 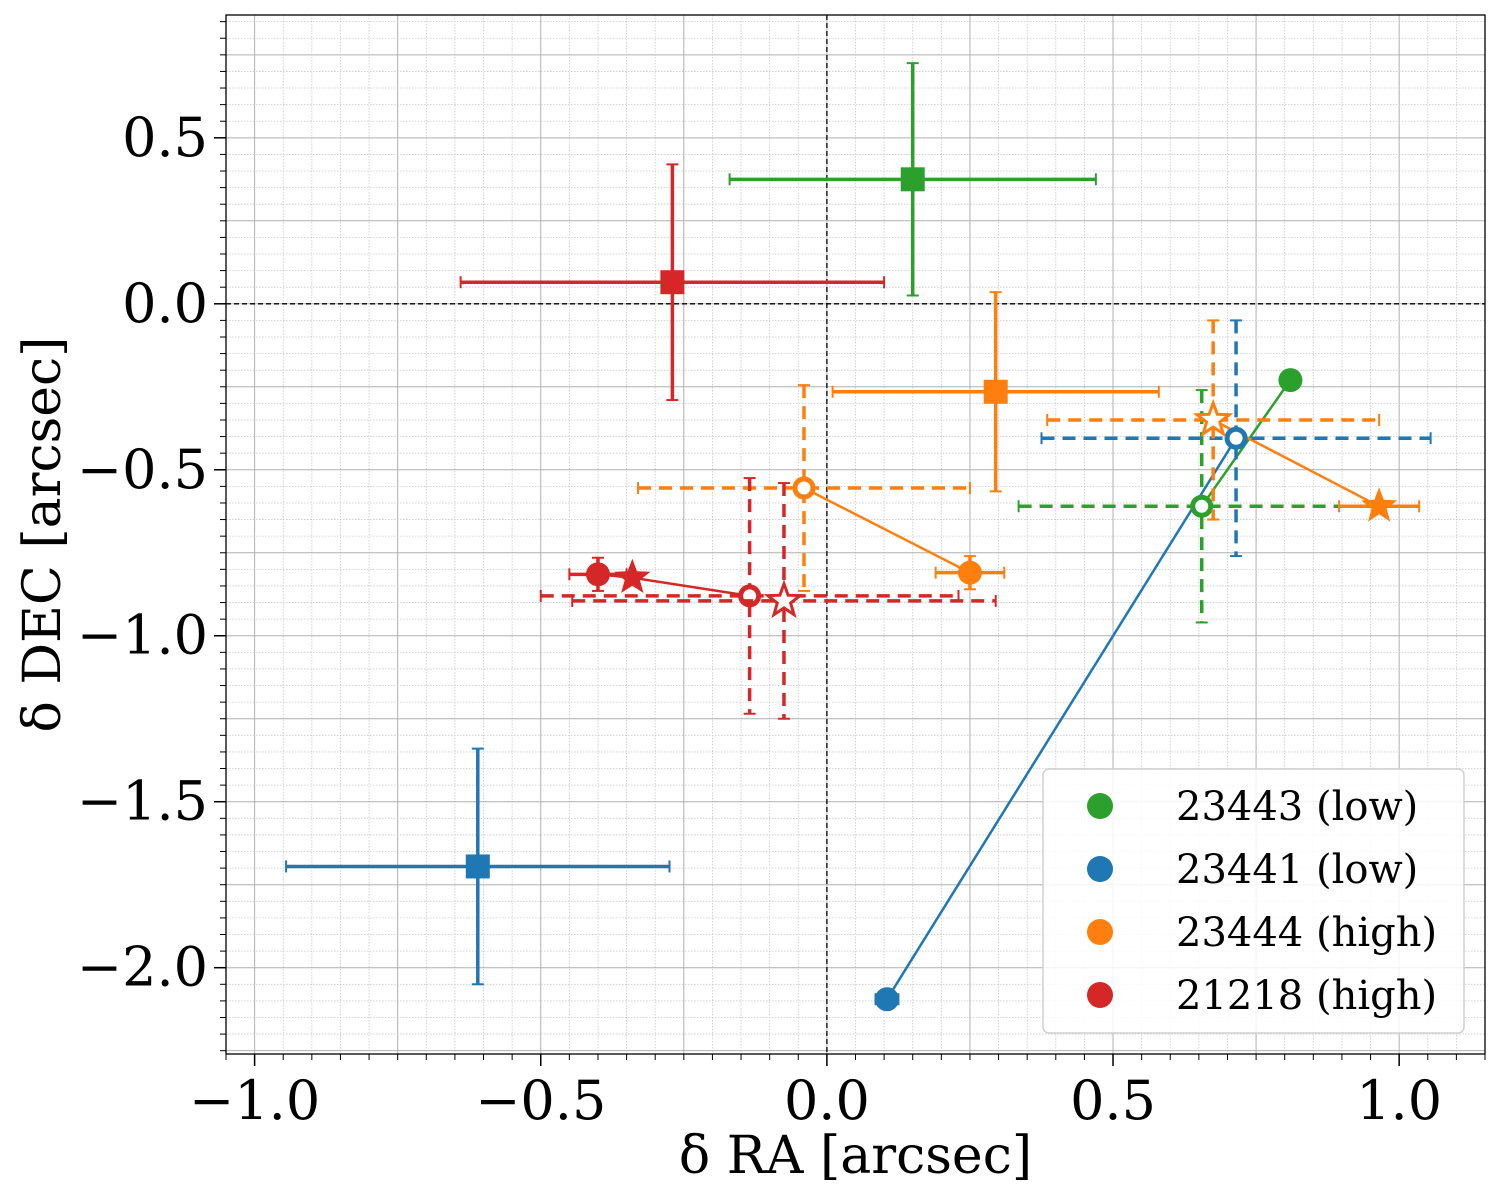 I want to click on y-tick-label: 0.5, so click(x=165, y=137).